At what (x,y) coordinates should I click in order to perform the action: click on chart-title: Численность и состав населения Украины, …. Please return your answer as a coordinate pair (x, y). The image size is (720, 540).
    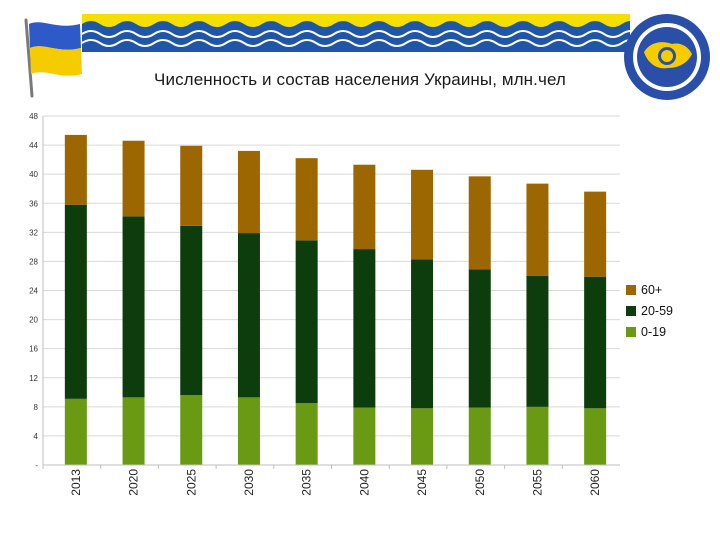
    Looking at the image, I should click on (360, 79).